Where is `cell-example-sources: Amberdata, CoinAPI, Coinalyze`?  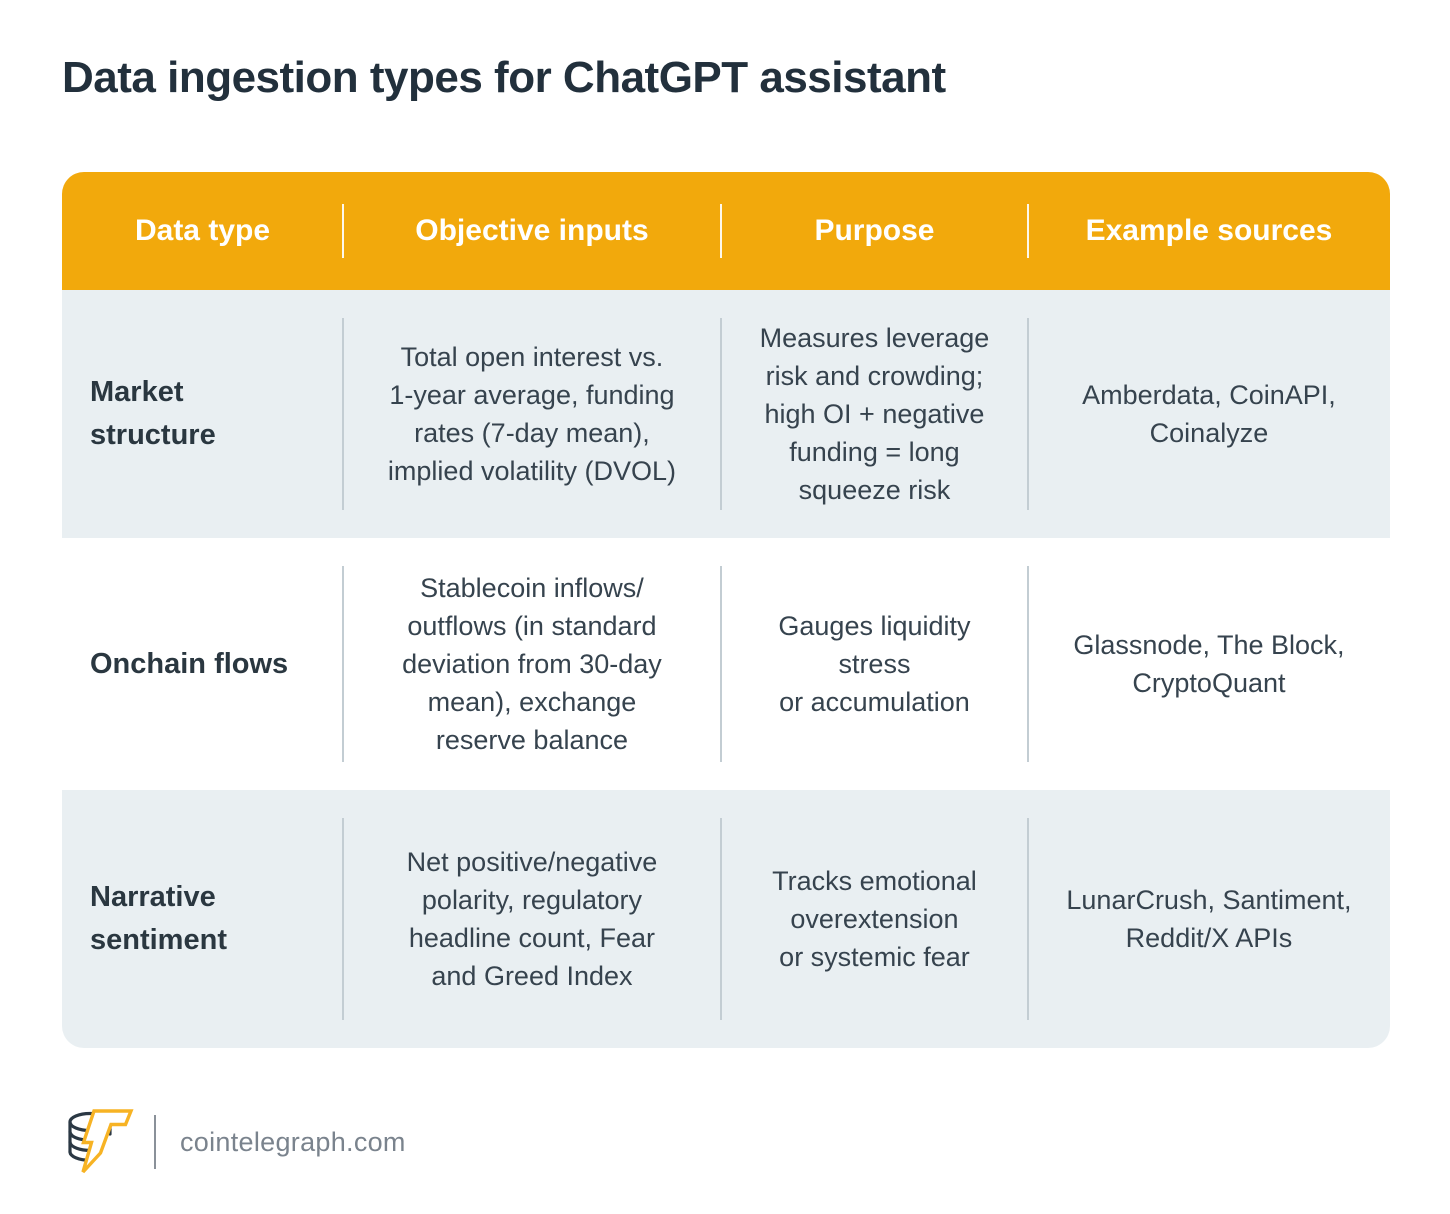 cell-example-sources: Amberdata, CoinAPI, Coinalyze is located at coordinates (1208, 414).